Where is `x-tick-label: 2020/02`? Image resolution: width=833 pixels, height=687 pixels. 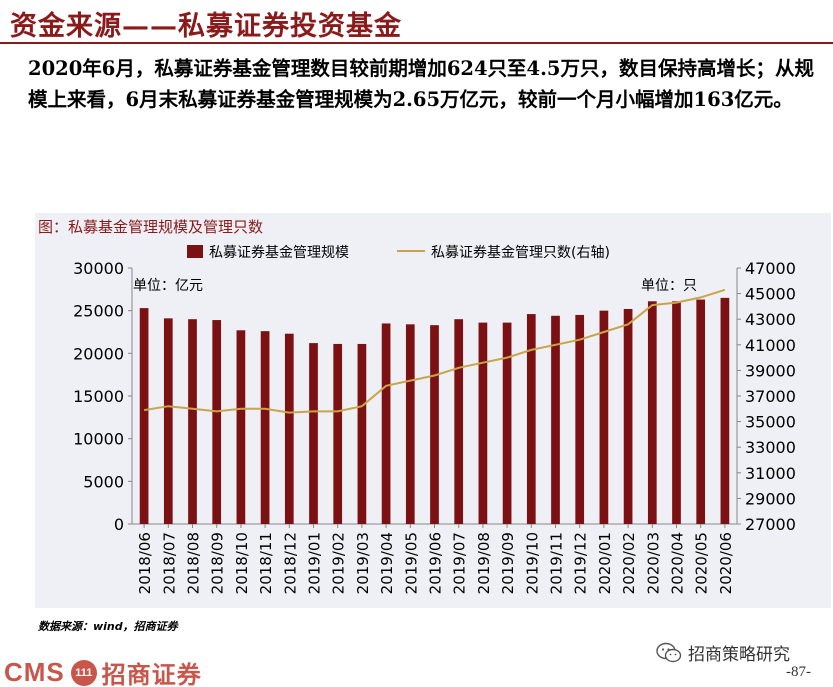
x-tick-label: 2020/02 is located at coordinates (629, 563).